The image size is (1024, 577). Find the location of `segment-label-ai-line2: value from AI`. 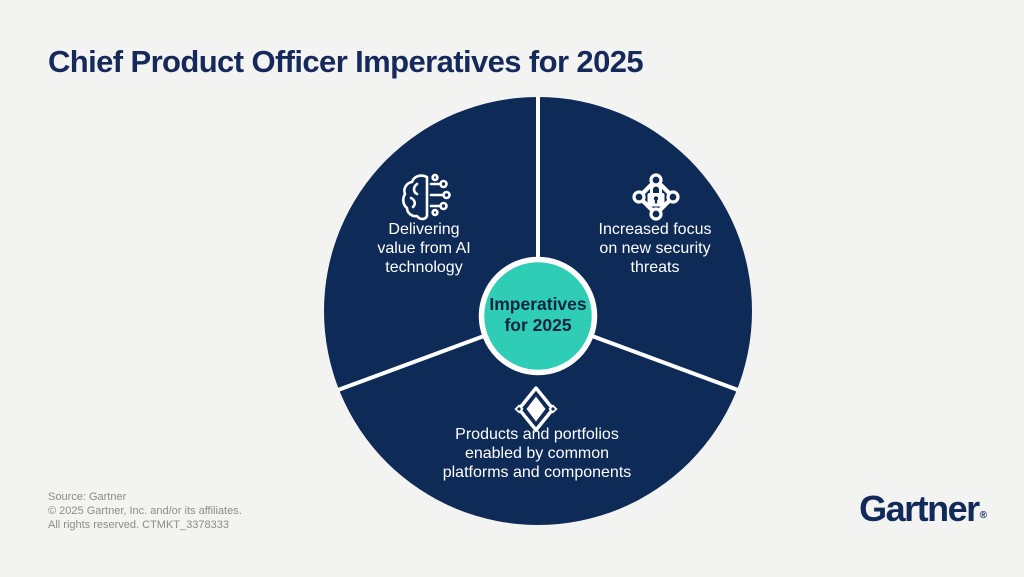

segment-label-ai-line2: value from AI is located at coordinates (424, 248).